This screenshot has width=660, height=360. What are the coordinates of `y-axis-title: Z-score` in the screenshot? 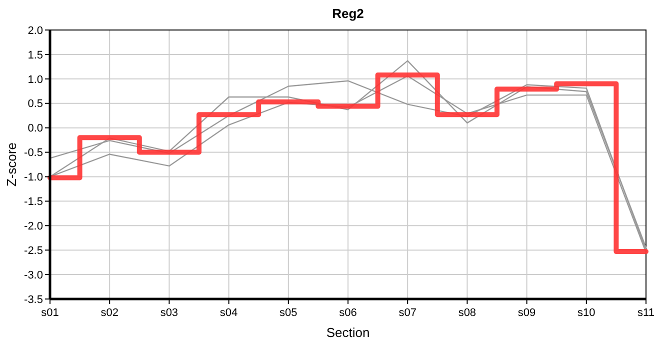 It's located at (11, 164).